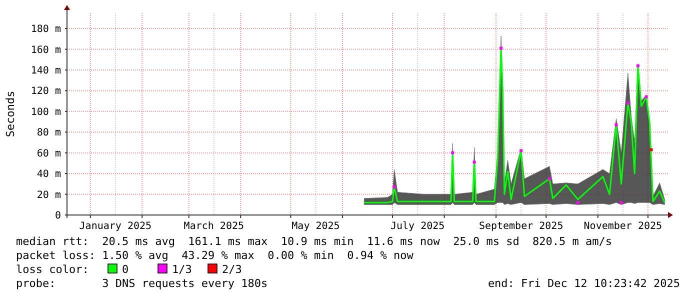 The image size is (697, 297). What do you see at coordinates (232, 269) in the screenshot?
I see `legend-label: 2/3` at bounding box center [232, 269].